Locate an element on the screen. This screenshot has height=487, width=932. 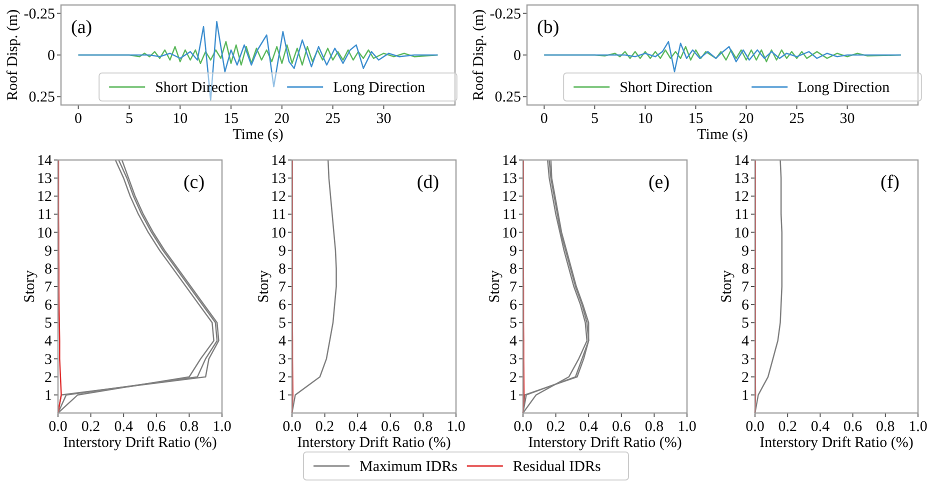
annotation: (e) is located at coordinates (659, 182).